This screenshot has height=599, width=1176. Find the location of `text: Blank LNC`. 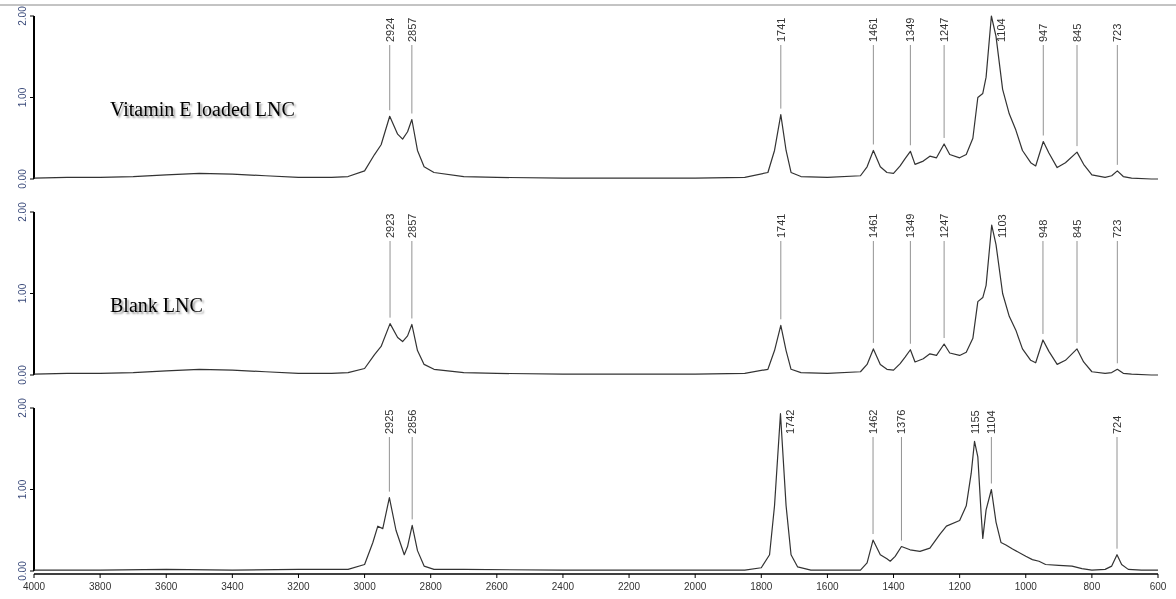

text: Blank LNC is located at coordinates (156, 305).